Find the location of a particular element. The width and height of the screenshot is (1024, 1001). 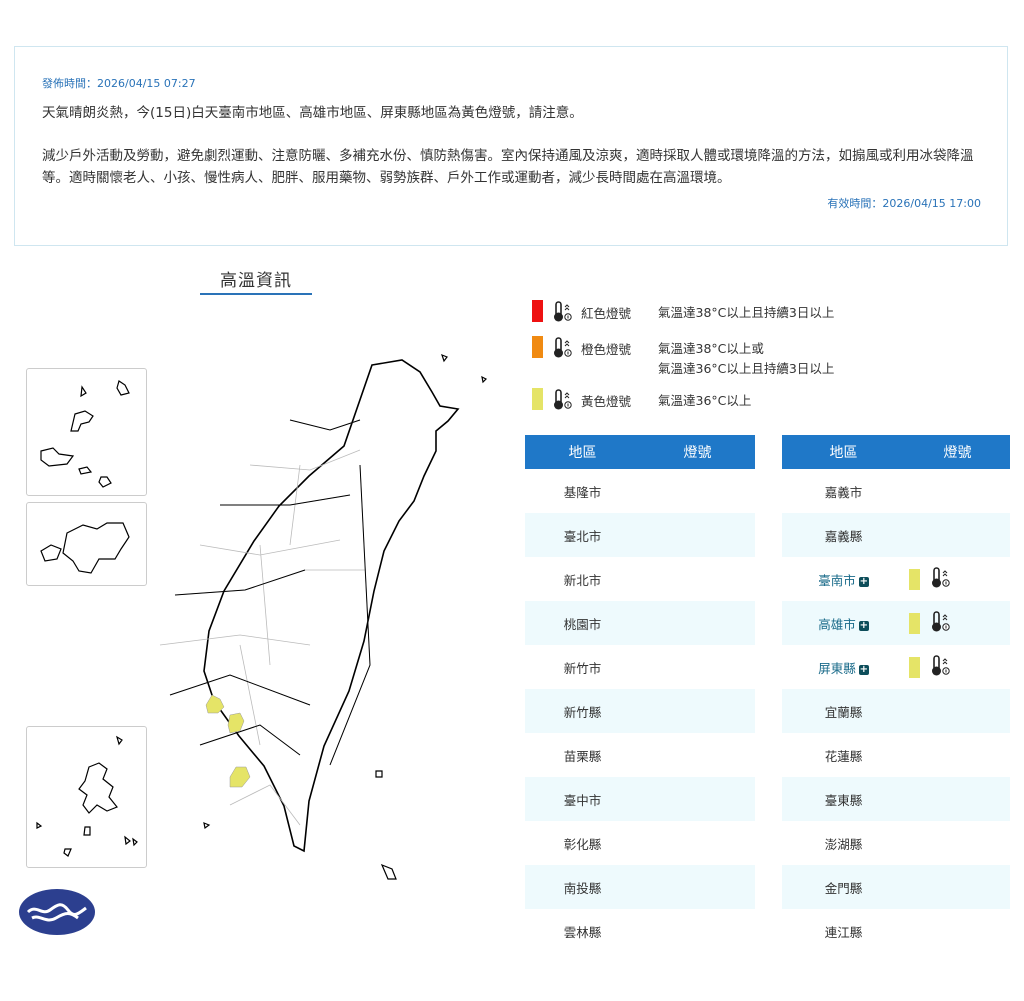

table-row: 金門縣 is located at coordinates (896, 887).